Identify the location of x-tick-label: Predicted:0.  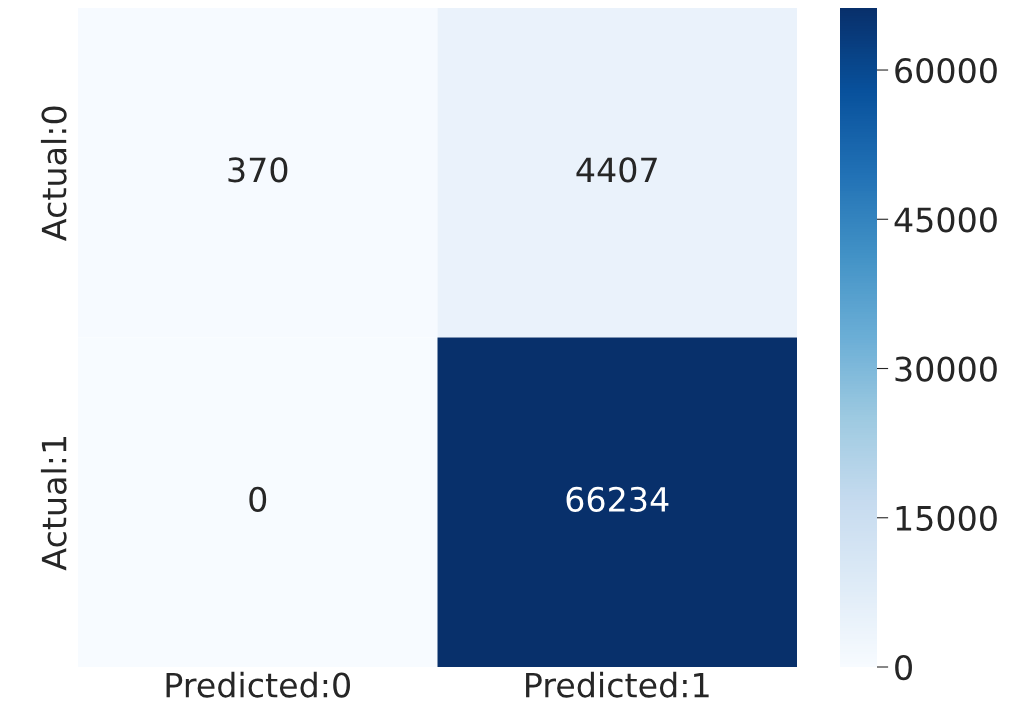
(258, 684).